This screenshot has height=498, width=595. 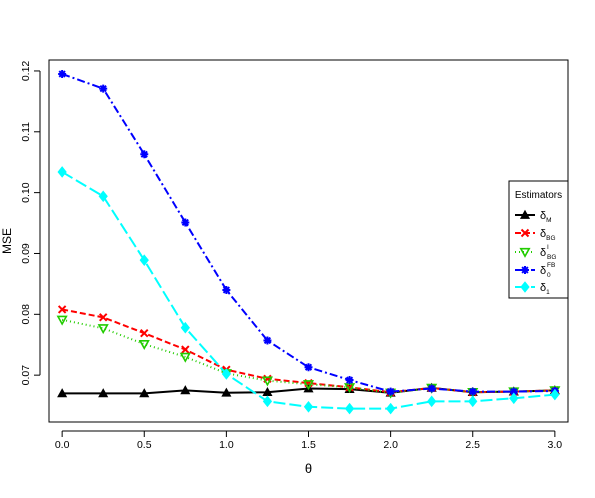 I want to click on legend-label: δFB 0, so click(x=547, y=270).